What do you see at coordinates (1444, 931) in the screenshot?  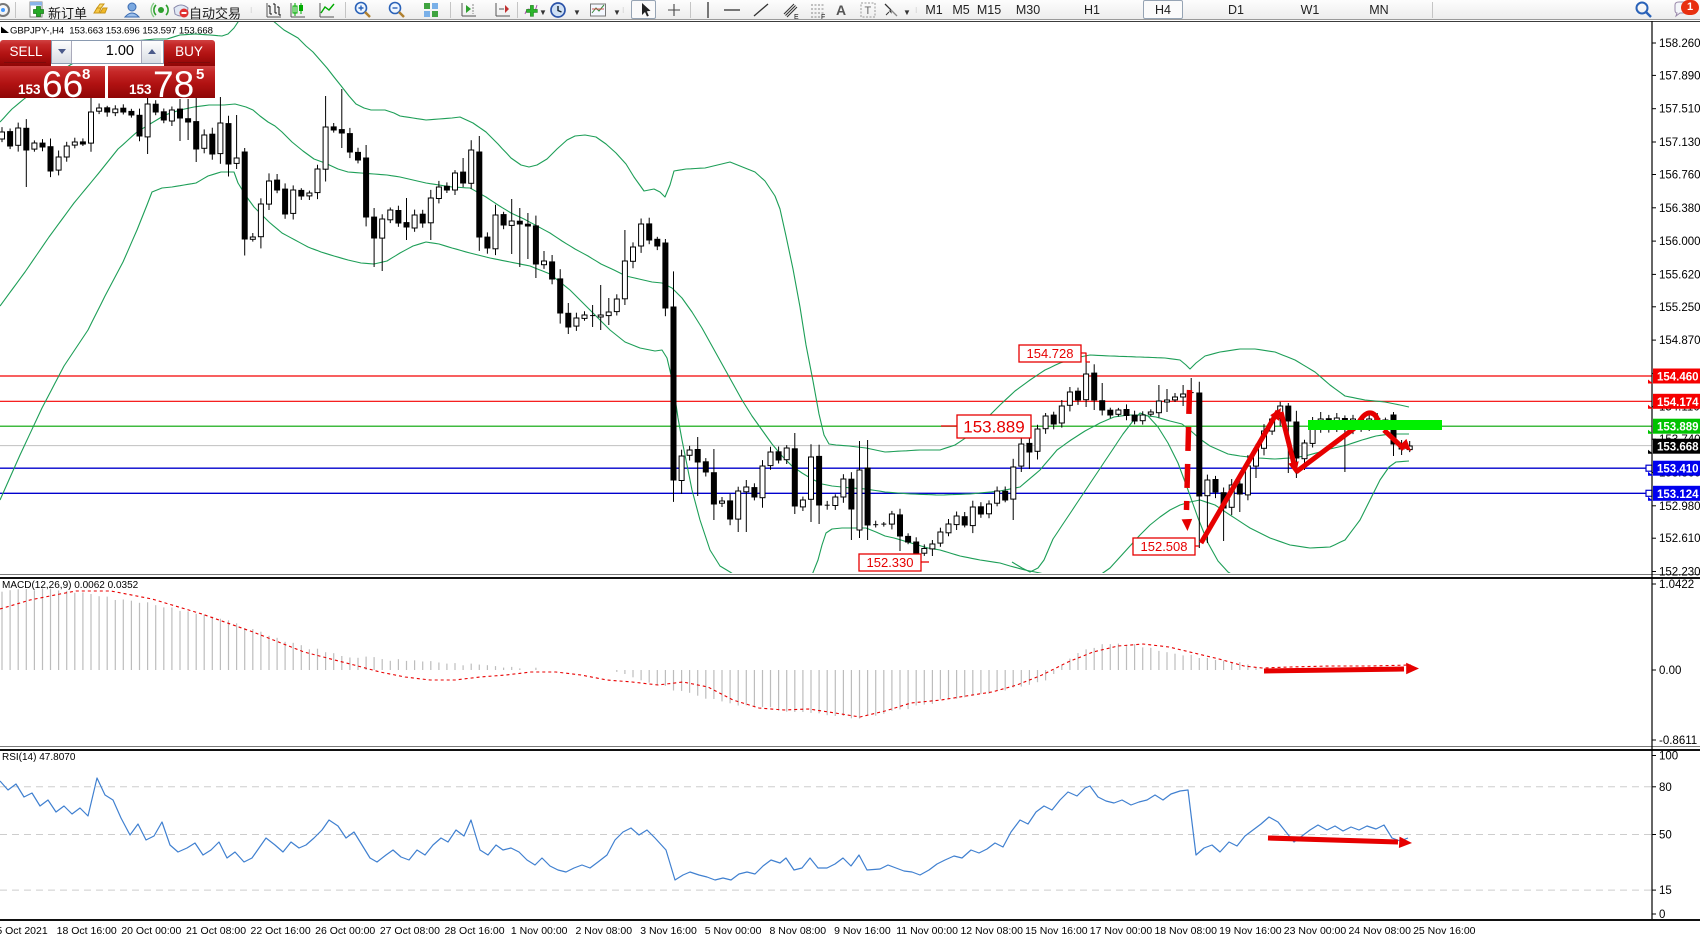 I see `svg-text: 25 Nov 16:00` at bounding box center [1444, 931].